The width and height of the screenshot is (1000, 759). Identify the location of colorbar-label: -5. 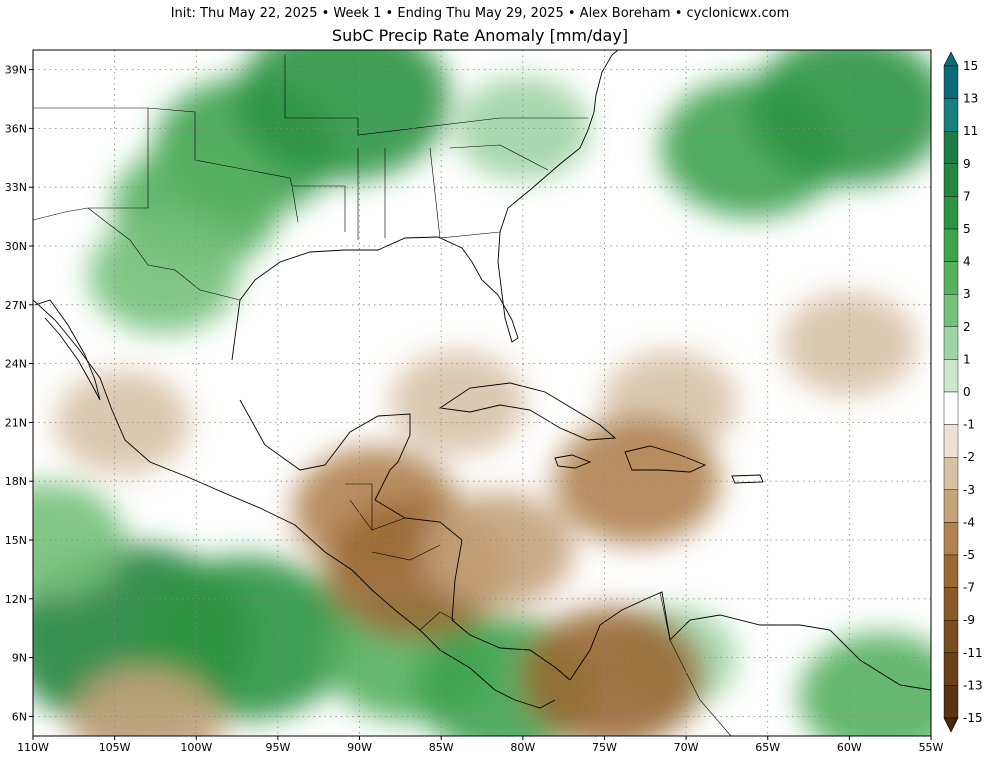
(969, 555).